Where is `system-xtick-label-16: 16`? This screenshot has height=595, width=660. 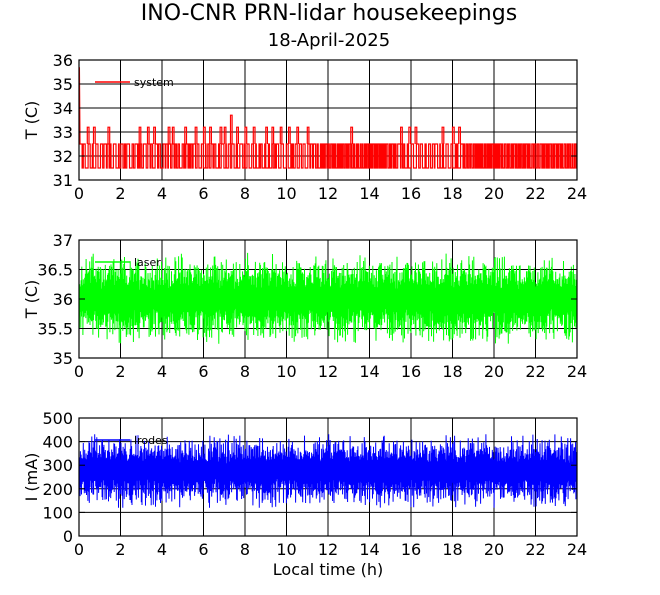
system-xtick-label-16: 16 is located at coordinates (411, 193).